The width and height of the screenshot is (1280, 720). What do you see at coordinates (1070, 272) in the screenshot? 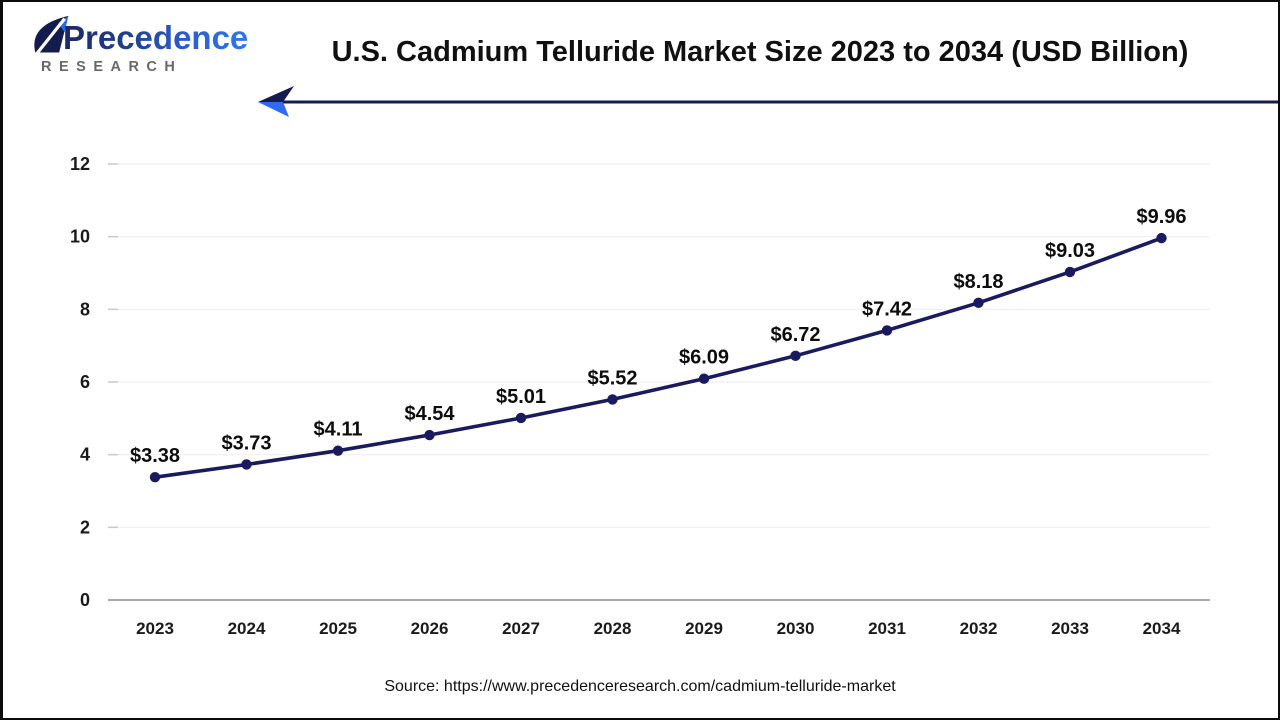
I see `data-point-2033` at bounding box center [1070, 272].